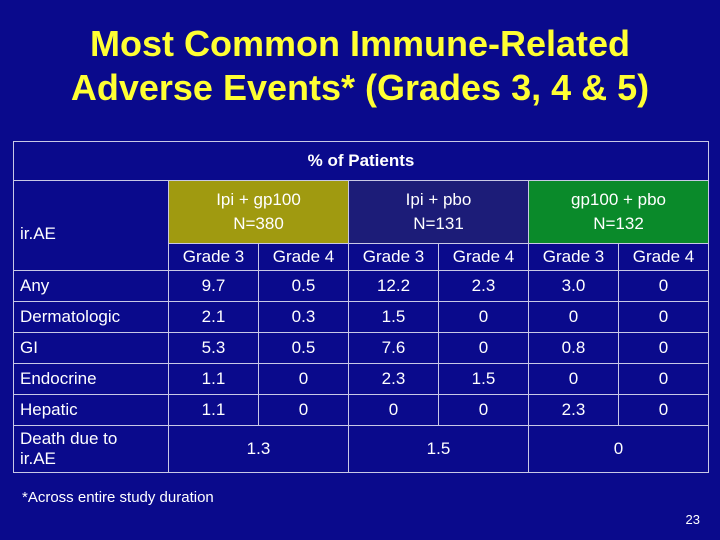  I want to click on row-label: Any, so click(91, 286).